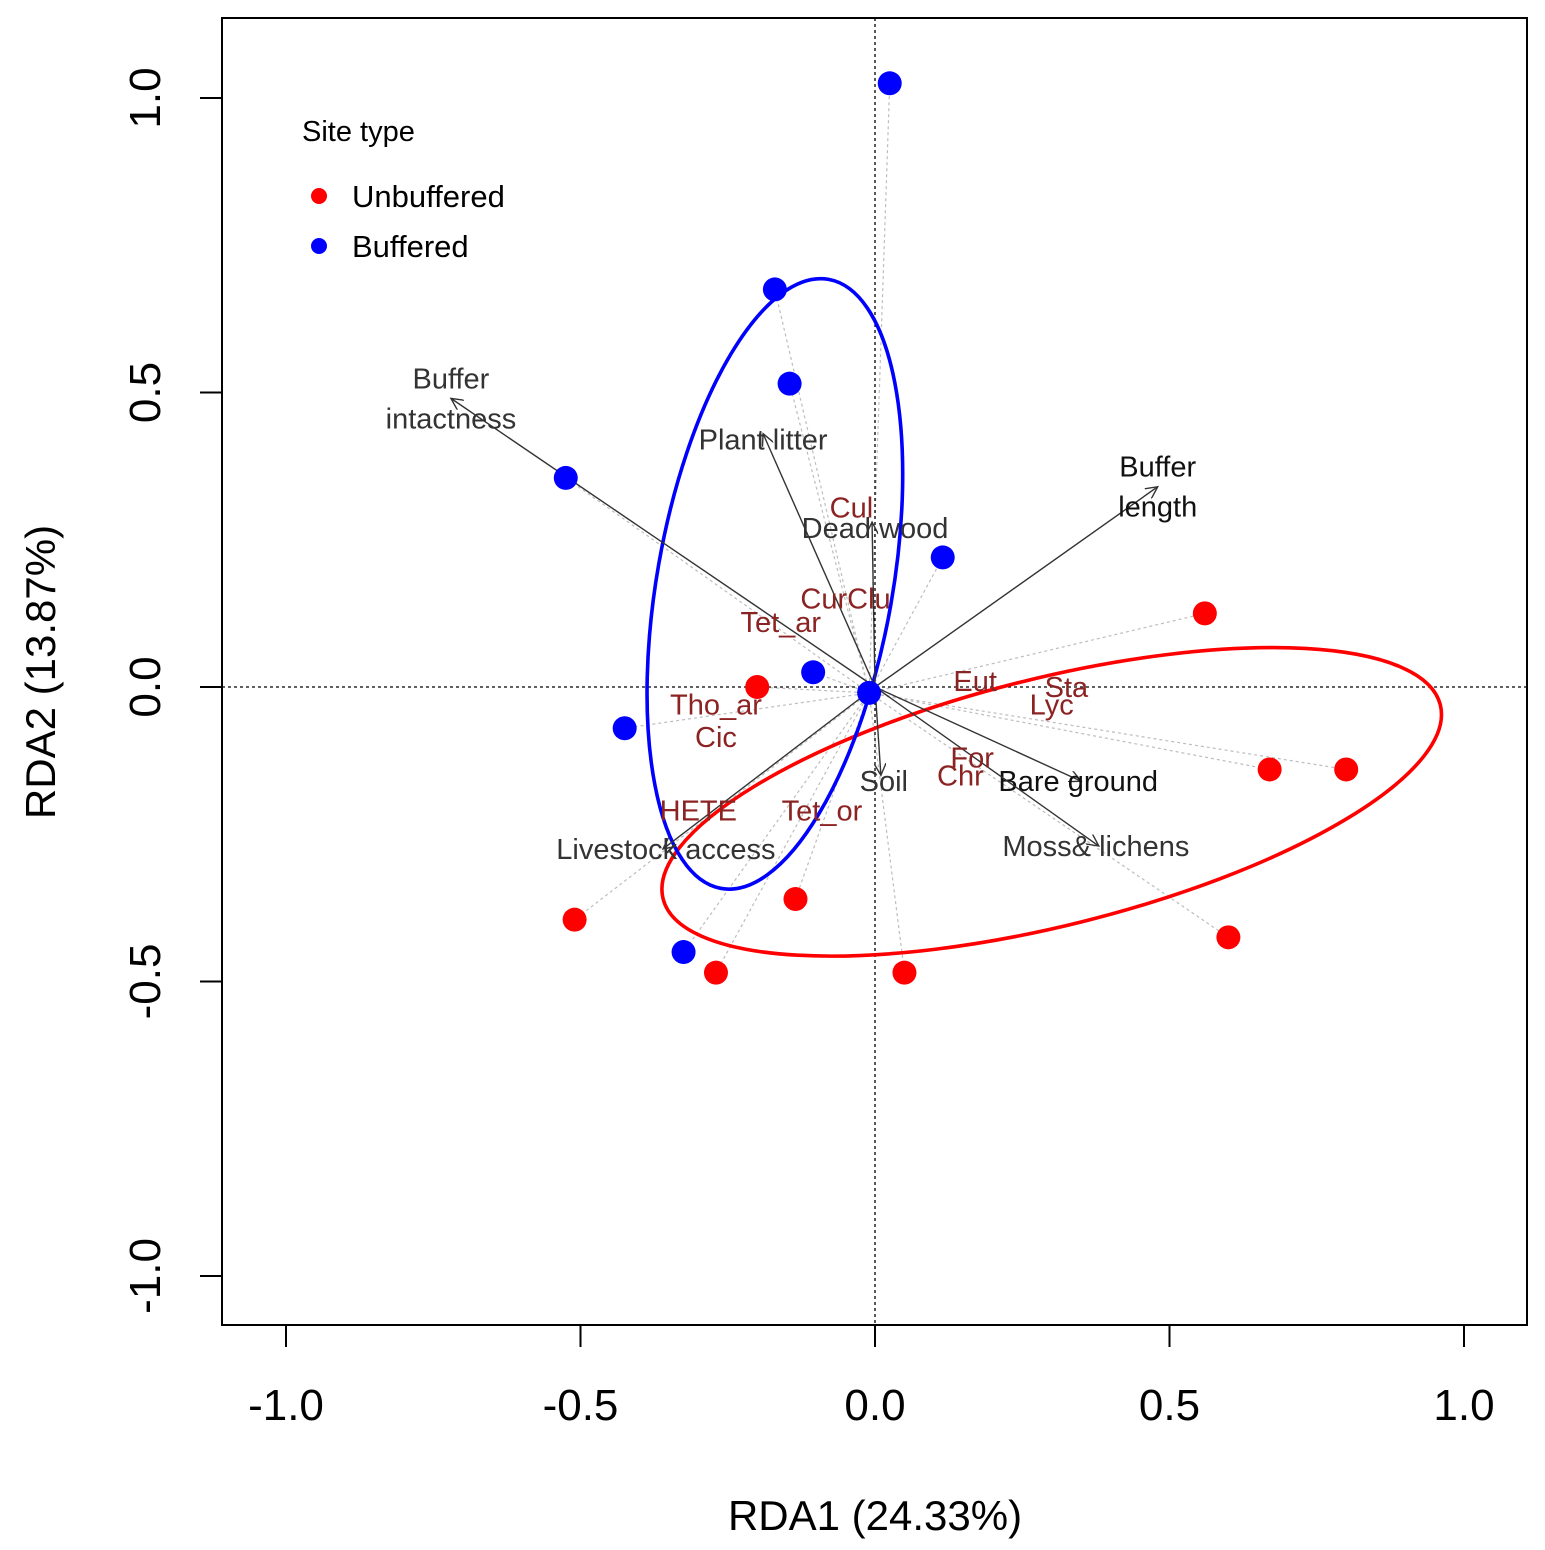 This screenshot has height=1550, width=1545. What do you see at coordinates (145, 97) in the screenshot?
I see `y-tick-label-5: 1.0` at bounding box center [145, 97].